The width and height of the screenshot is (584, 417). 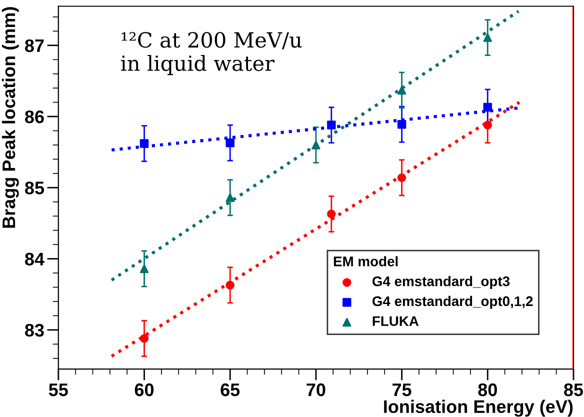 I want to click on x-tick-label: 55, so click(x=58, y=390).